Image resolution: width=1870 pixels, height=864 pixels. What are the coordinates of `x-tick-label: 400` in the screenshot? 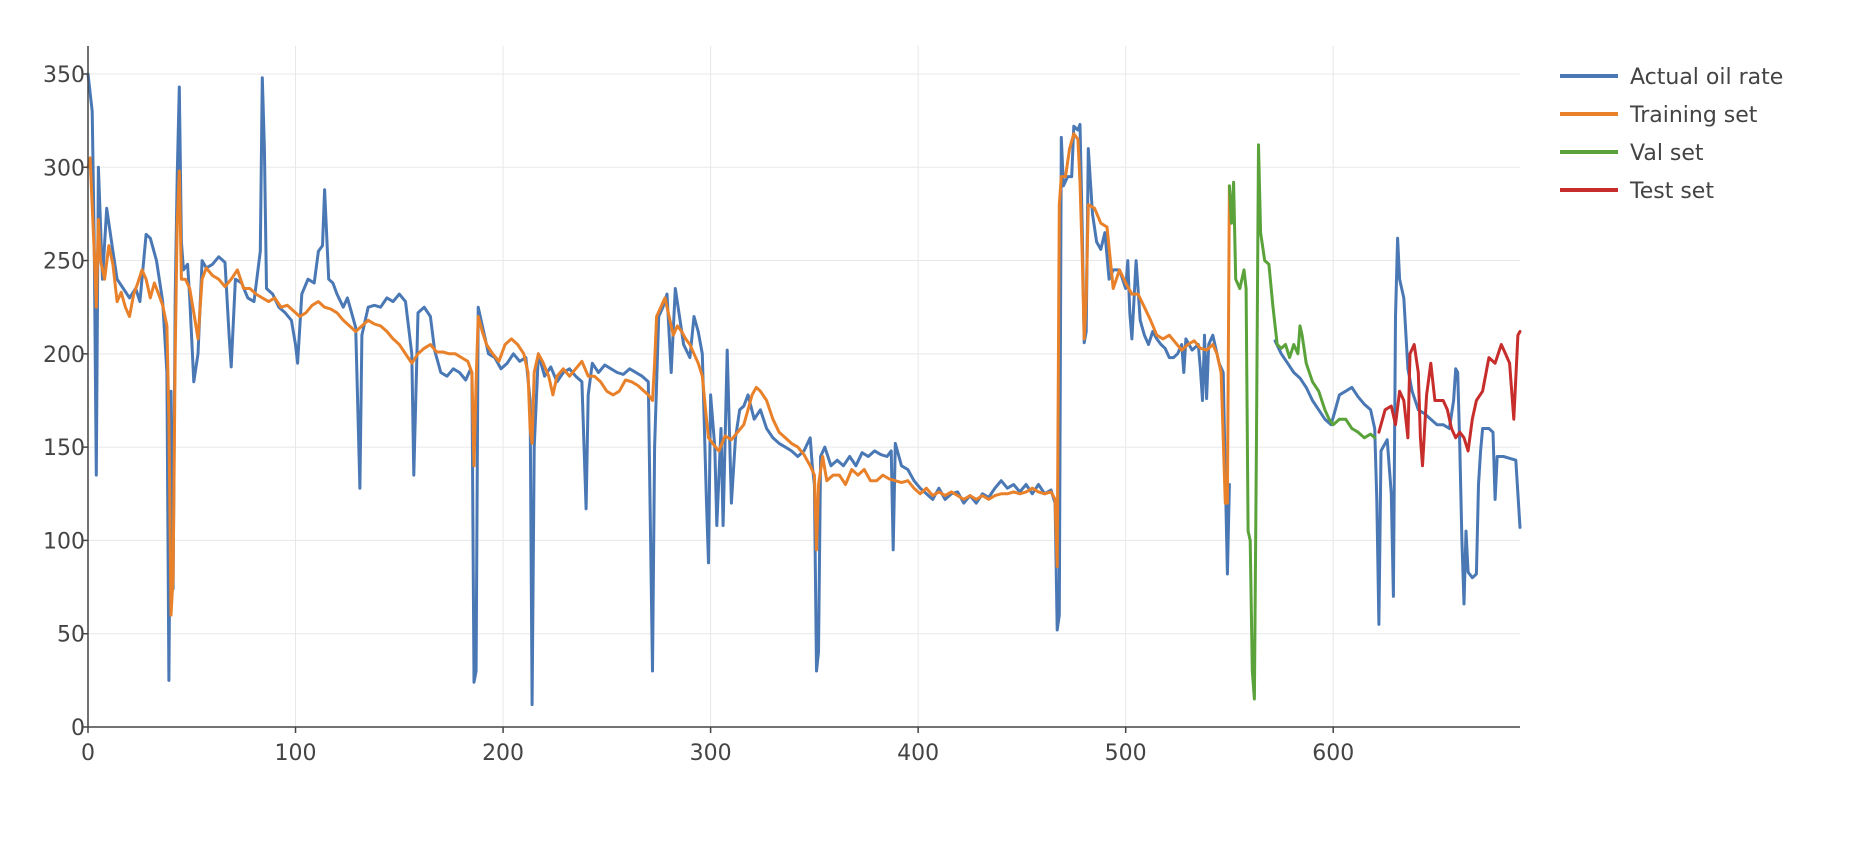 It's located at (918, 753).